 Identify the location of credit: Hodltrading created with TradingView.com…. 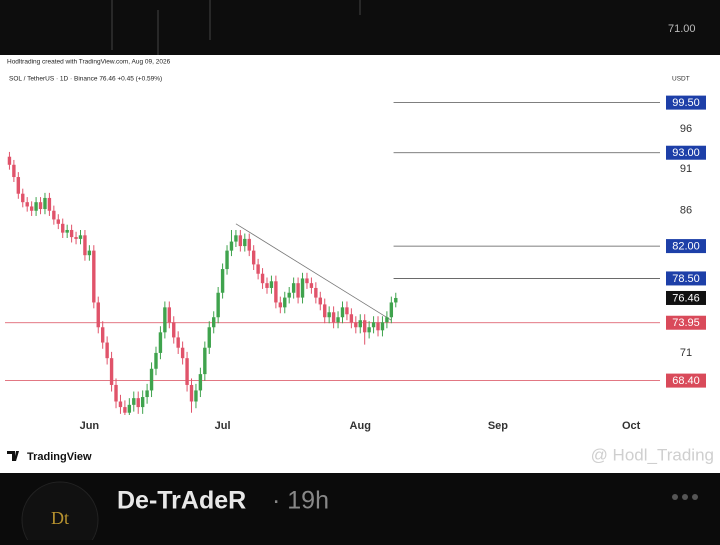
(89, 62).